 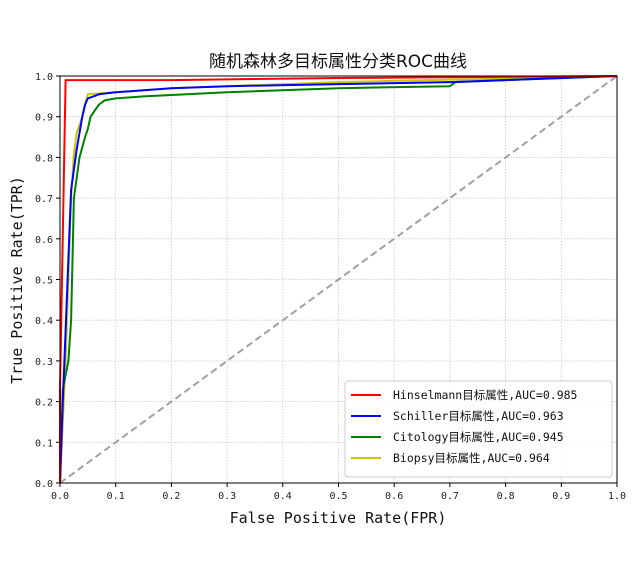 What do you see at coordinates (506, 496) in the screenshot?
I see `x-tick-label: 0.8` at bounding box center [506, 496].